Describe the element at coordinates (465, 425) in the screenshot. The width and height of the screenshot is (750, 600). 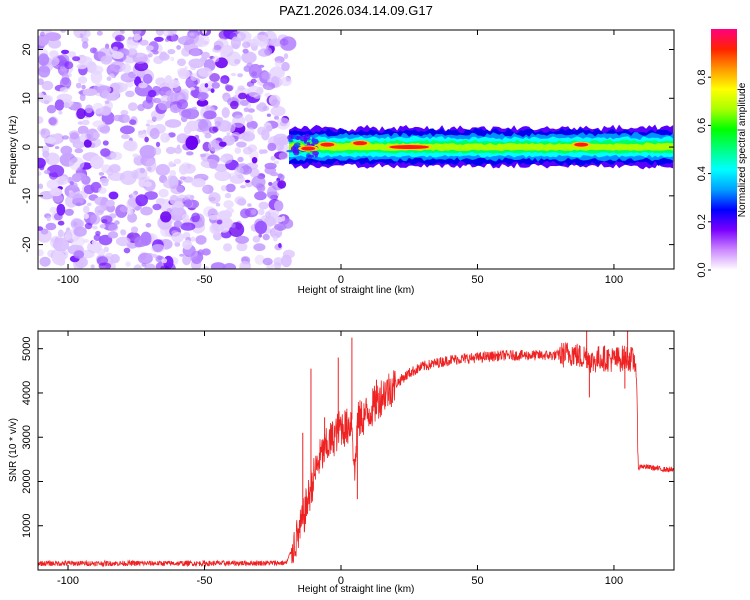
I see `snr-spikes` at that location.